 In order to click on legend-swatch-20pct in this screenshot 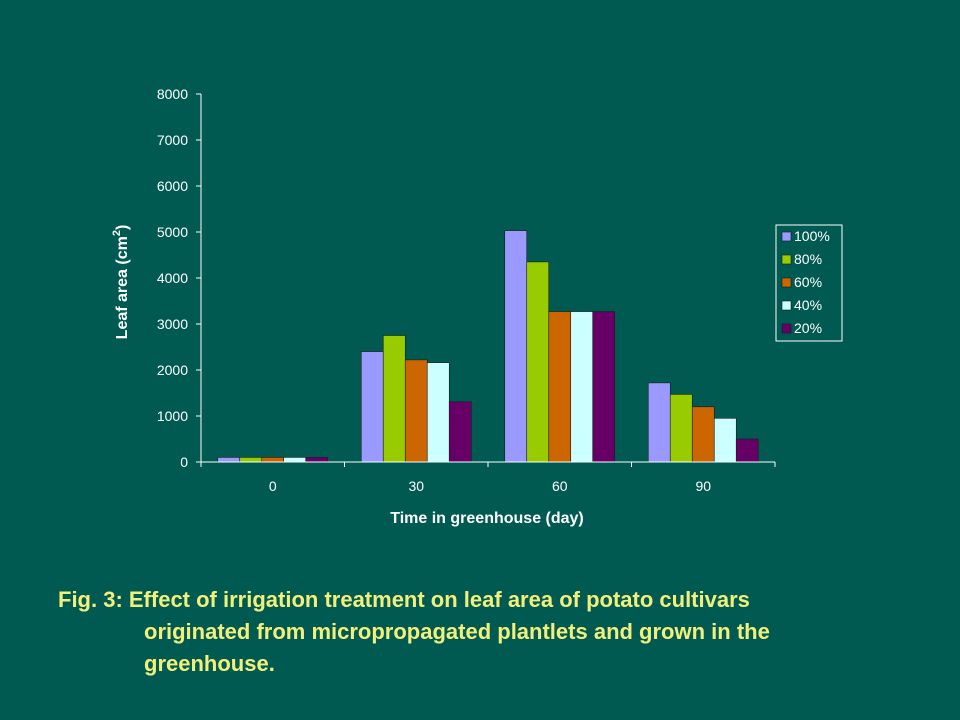, I will do `click(786, 328)`.